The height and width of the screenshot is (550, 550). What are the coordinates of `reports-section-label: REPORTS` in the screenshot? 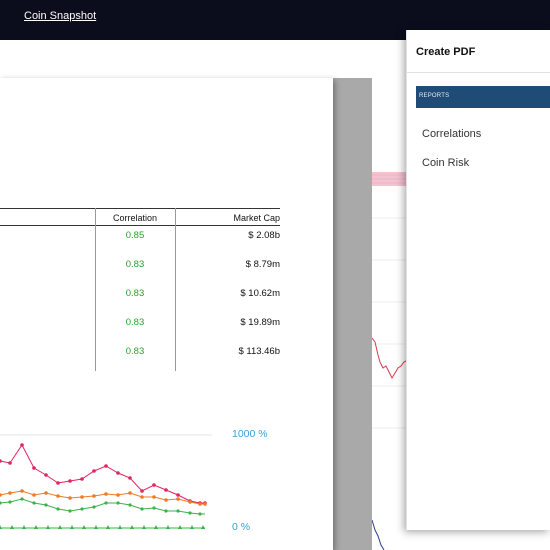 It's located at (434, 96).